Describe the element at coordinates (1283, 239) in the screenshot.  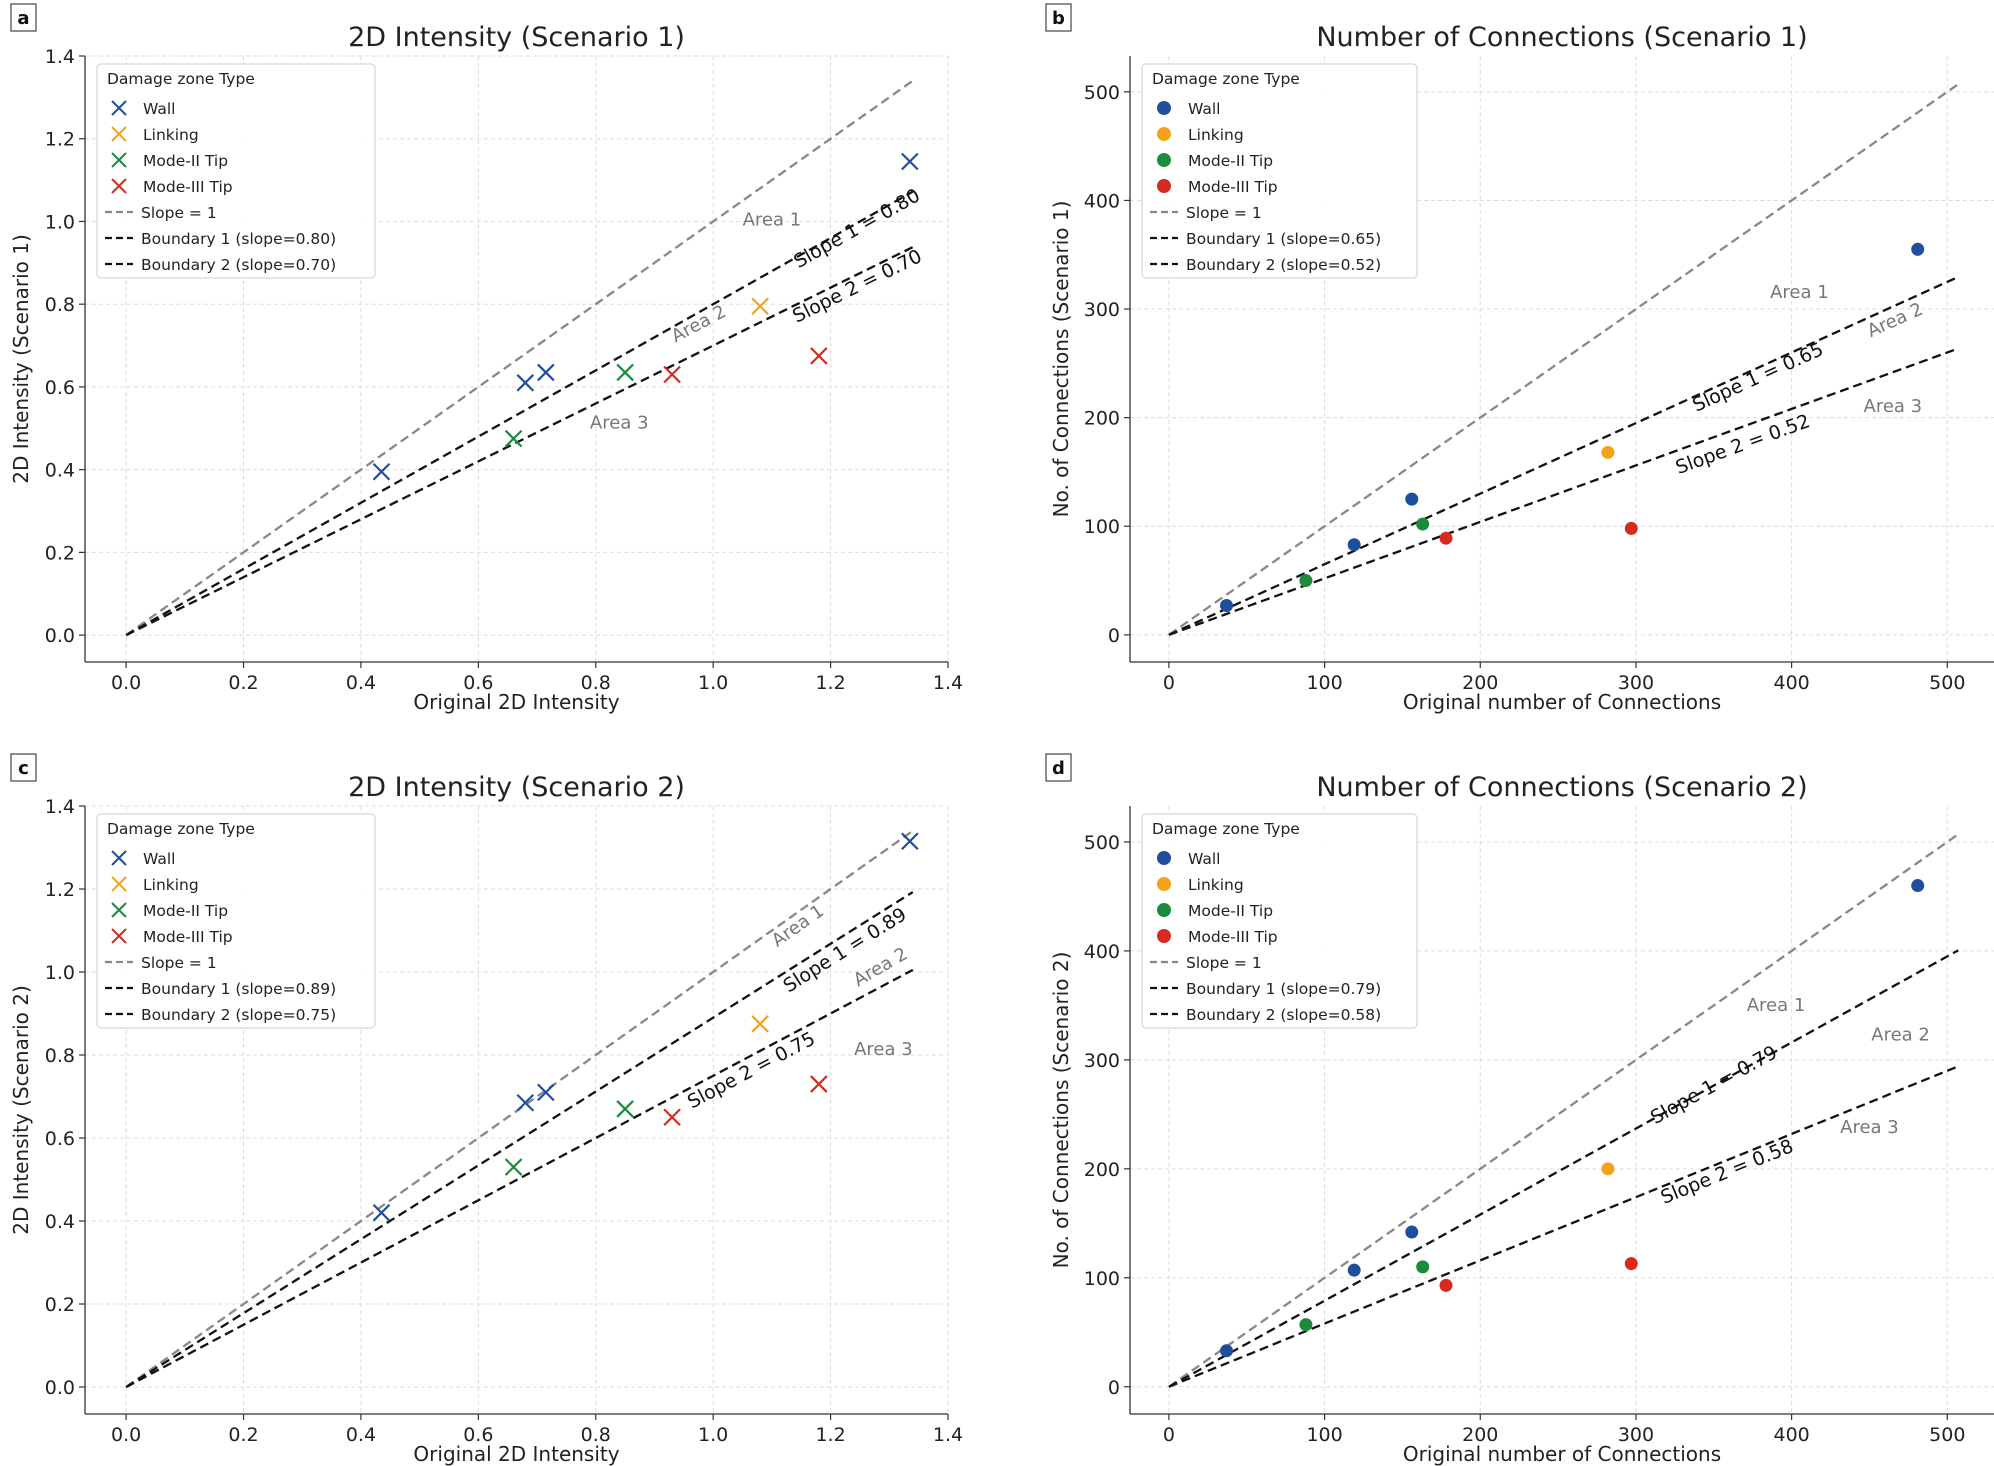
I see `legend-entry: Boundary 1 (slope=0.65)` at that location.